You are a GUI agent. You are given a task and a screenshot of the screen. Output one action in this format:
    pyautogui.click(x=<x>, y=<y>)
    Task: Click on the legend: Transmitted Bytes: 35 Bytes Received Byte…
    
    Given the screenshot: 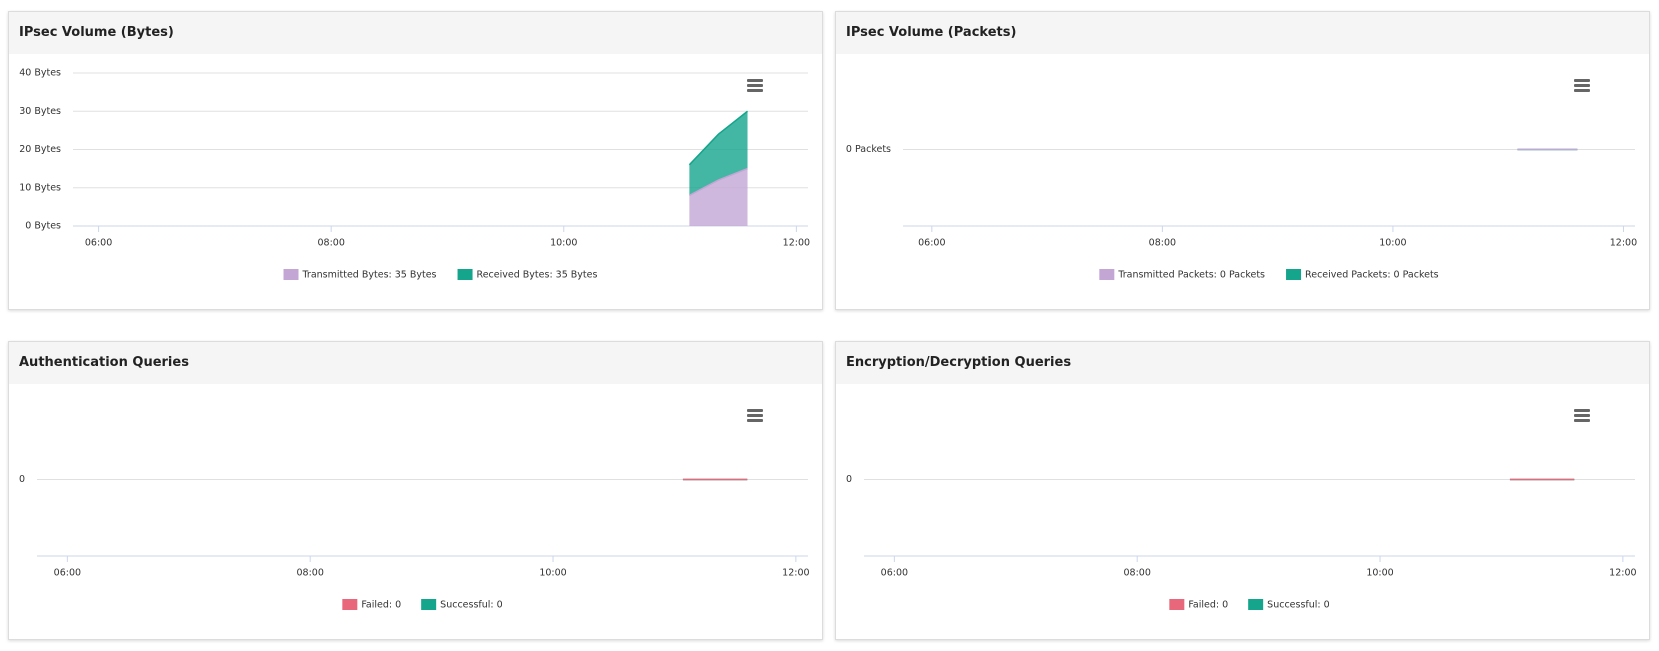 What is the action you would take?
    pyautogui.click(x=440, y=275)
    